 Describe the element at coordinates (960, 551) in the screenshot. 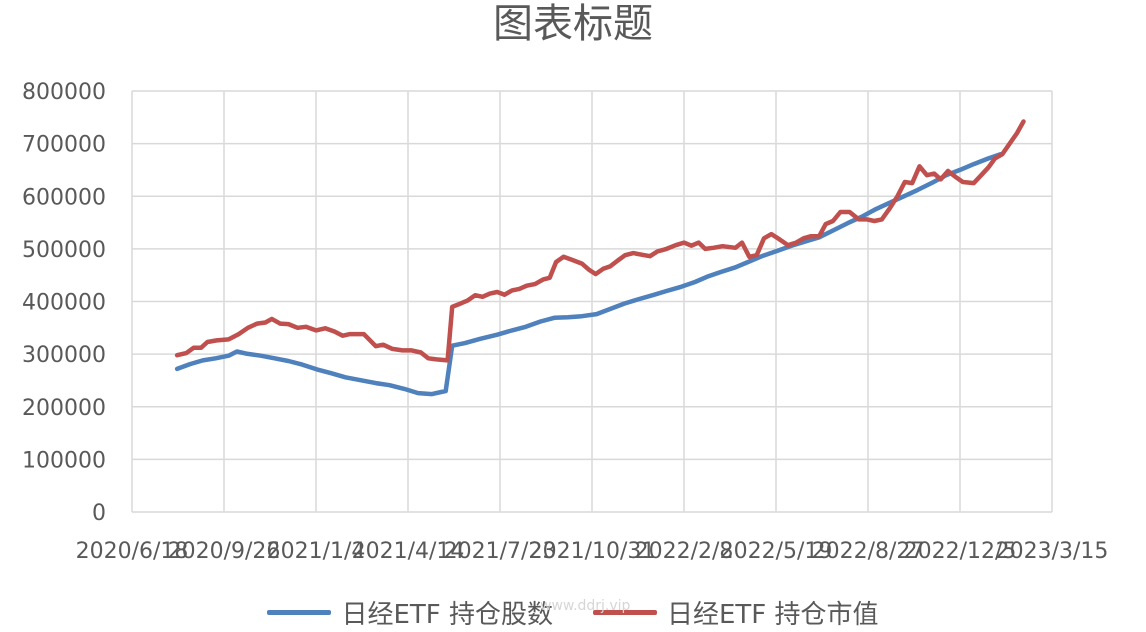

I see `x-tick-label: 2022/12/5` at that location.